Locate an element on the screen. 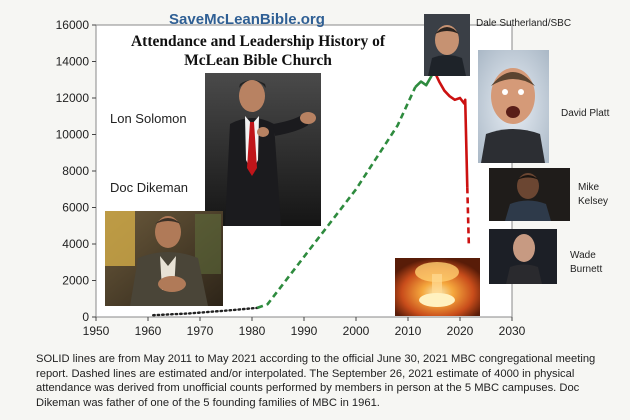  y-axis: 0 2000 4000 6000 8000 10000 12000 14000 16000 is located at coordinates (76, 171).